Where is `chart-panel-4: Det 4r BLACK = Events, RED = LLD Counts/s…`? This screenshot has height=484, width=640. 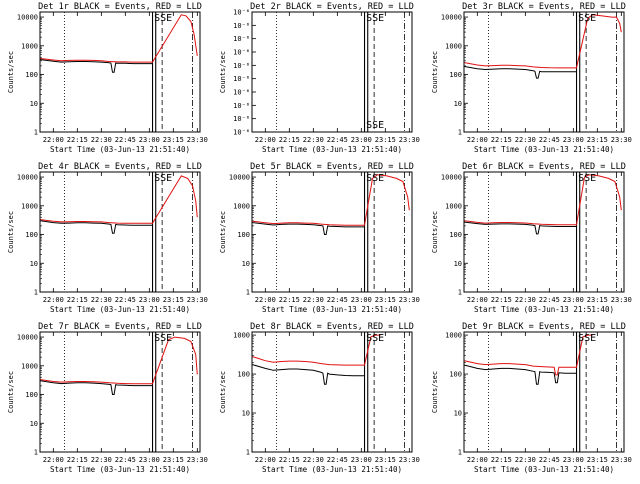 chart-panel-4: Det 4r BLACK = Events, RED = LLD Counts/s… is located at coordinates (107, 238).